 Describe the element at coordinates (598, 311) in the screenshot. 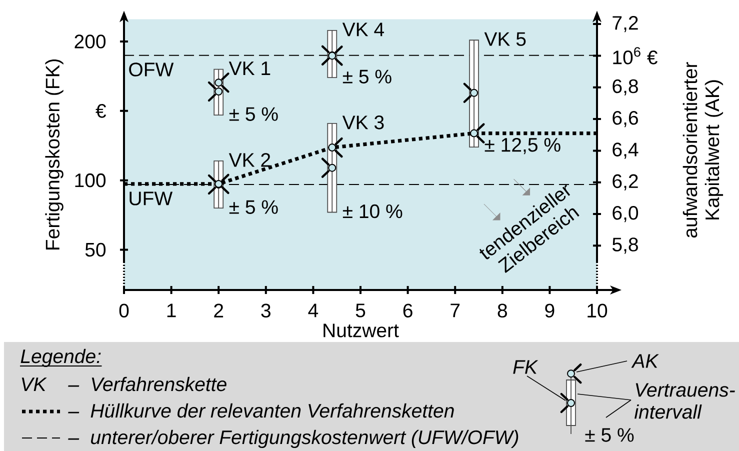

I see `x-tick-label: 10` at that location.